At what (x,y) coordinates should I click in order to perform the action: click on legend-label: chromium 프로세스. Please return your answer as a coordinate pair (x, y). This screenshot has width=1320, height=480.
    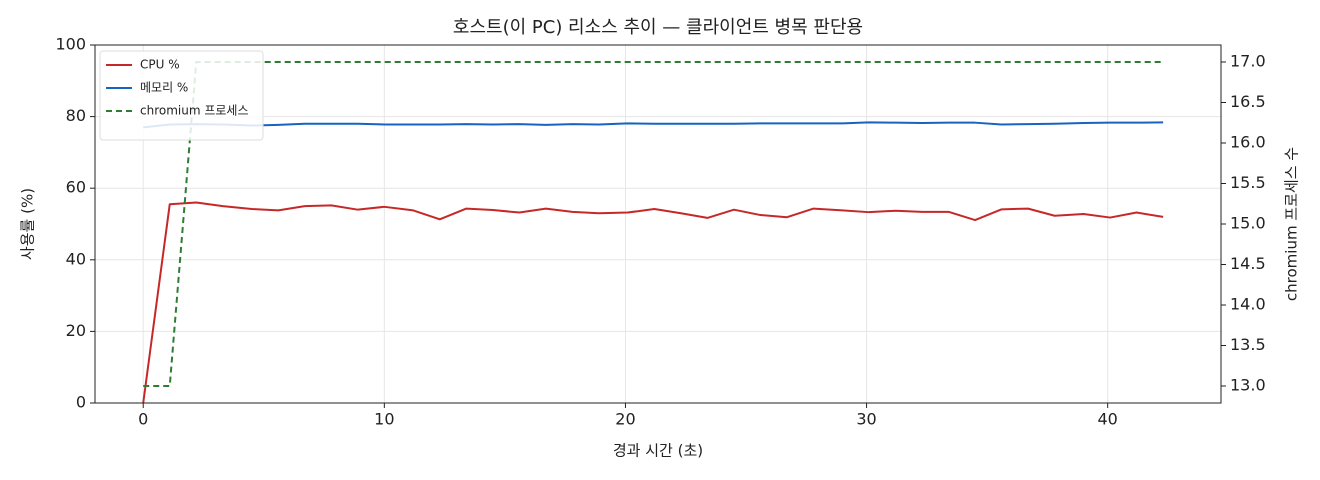
    Looking at the image, I should click on (194, 111).